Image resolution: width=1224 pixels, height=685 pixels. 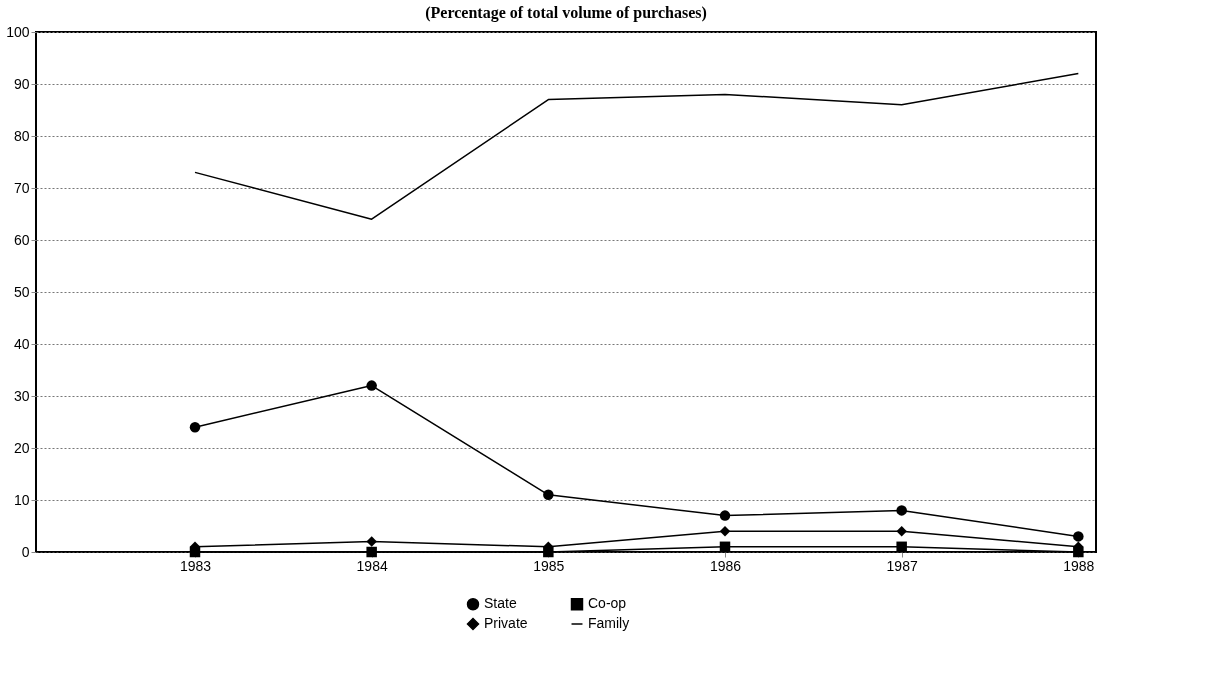 I want to click on x-tick-label: 1984, so click(x=372, y=565).